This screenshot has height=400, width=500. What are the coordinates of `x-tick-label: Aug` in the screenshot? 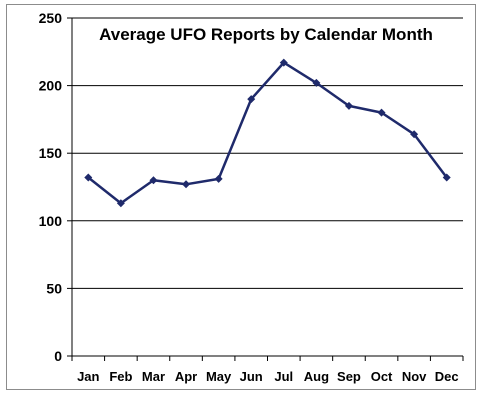 It's located at (316, 376).